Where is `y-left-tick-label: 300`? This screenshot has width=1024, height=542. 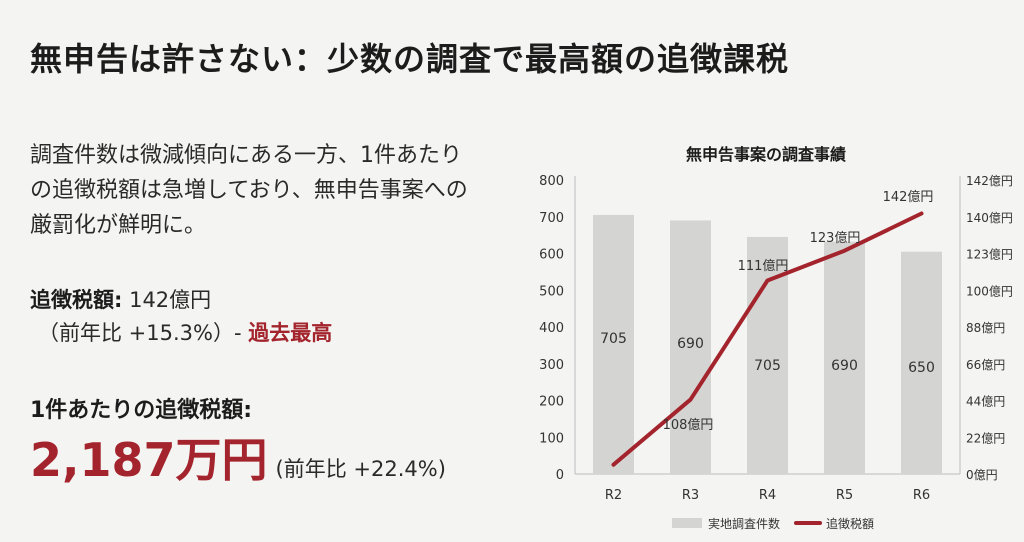
y-left-tick-label: 300 is located at coordinates (551, 365).